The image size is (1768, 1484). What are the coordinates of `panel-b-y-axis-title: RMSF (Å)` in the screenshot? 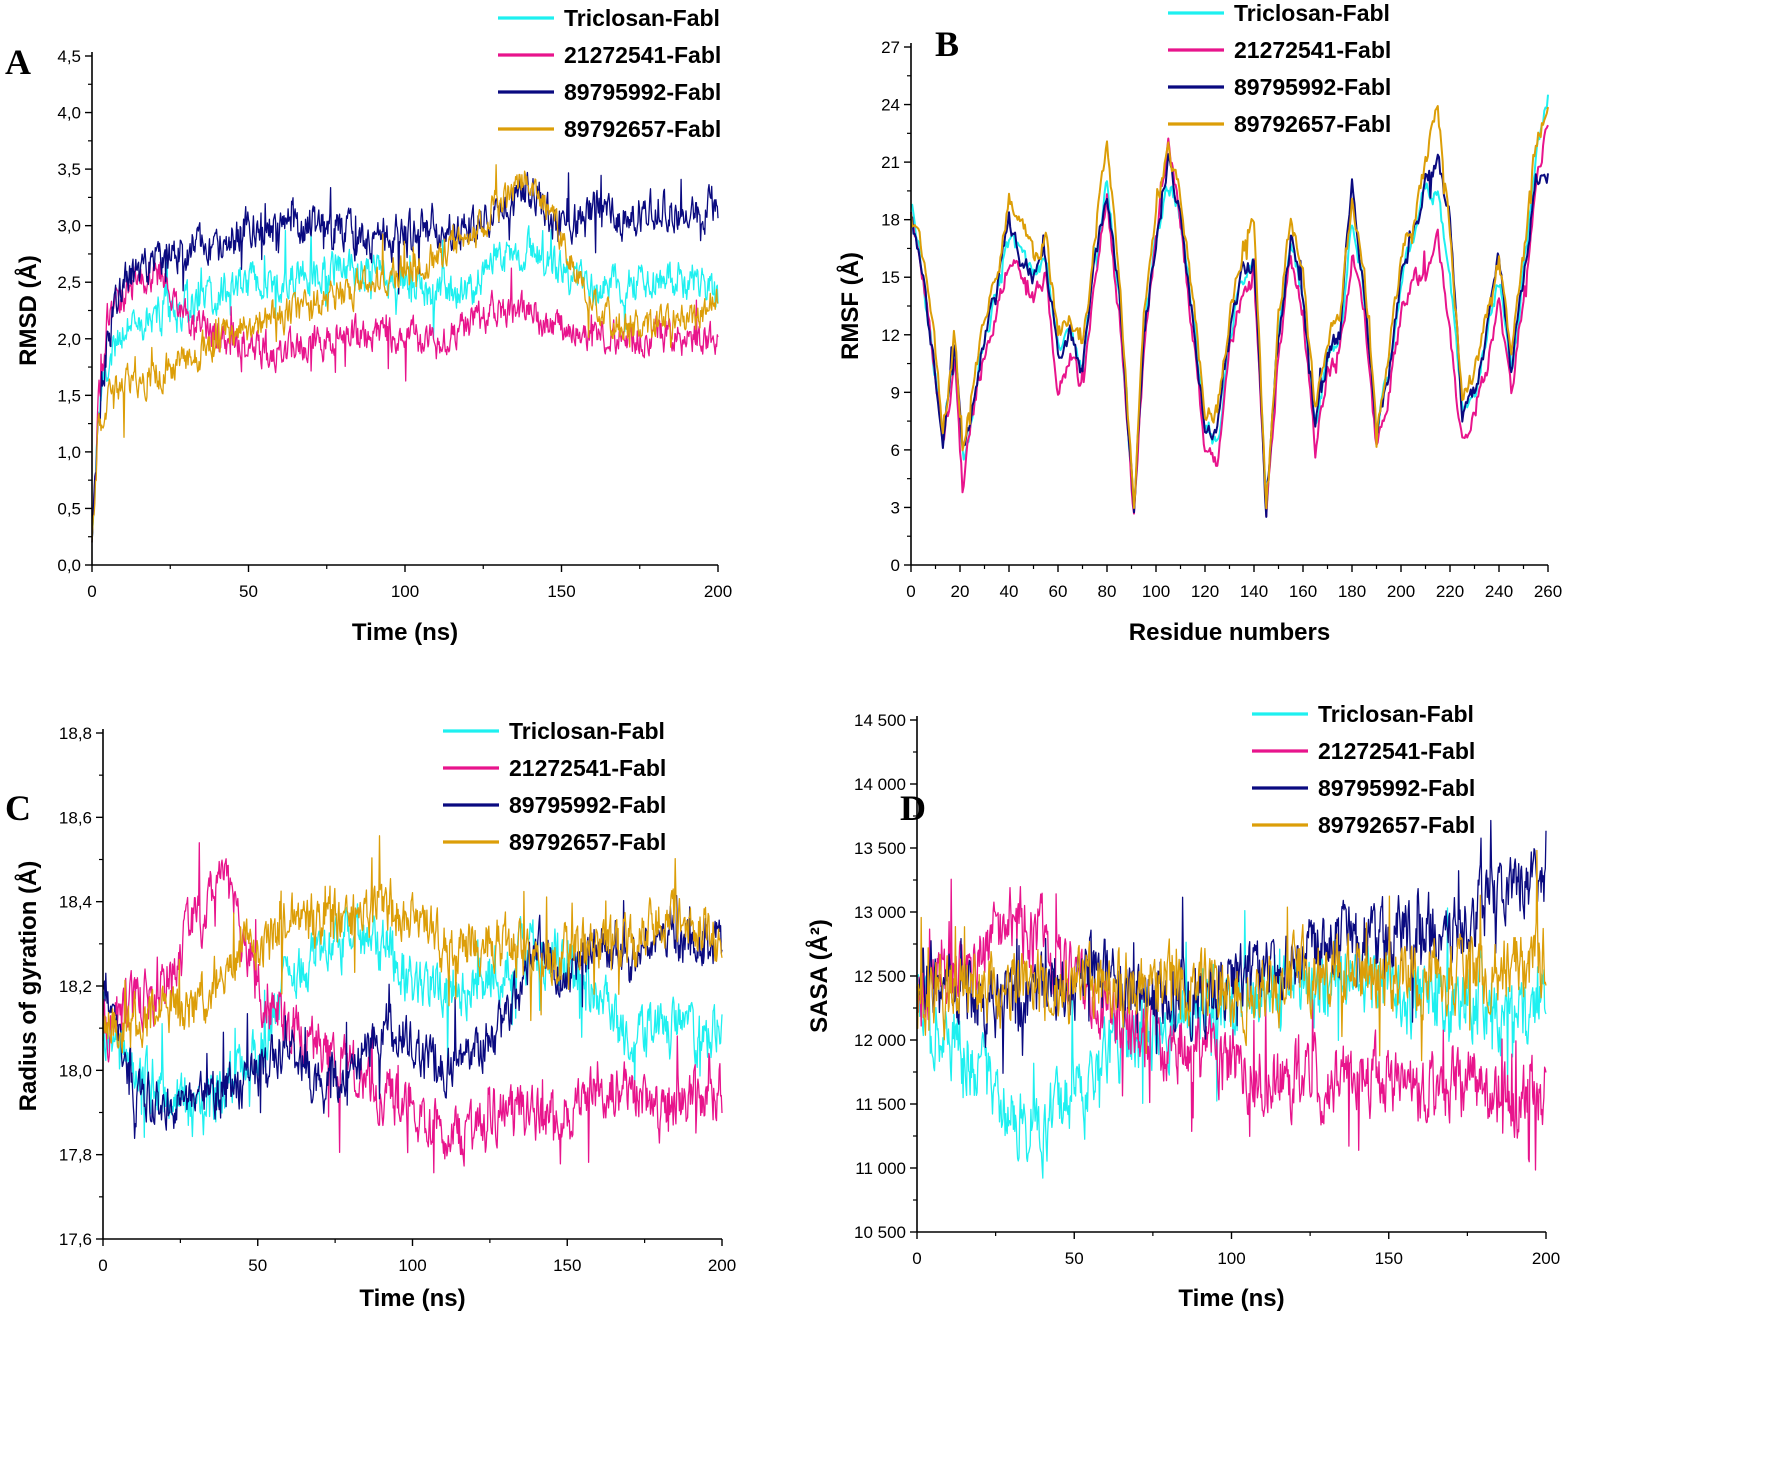 It's located at (850, 306).